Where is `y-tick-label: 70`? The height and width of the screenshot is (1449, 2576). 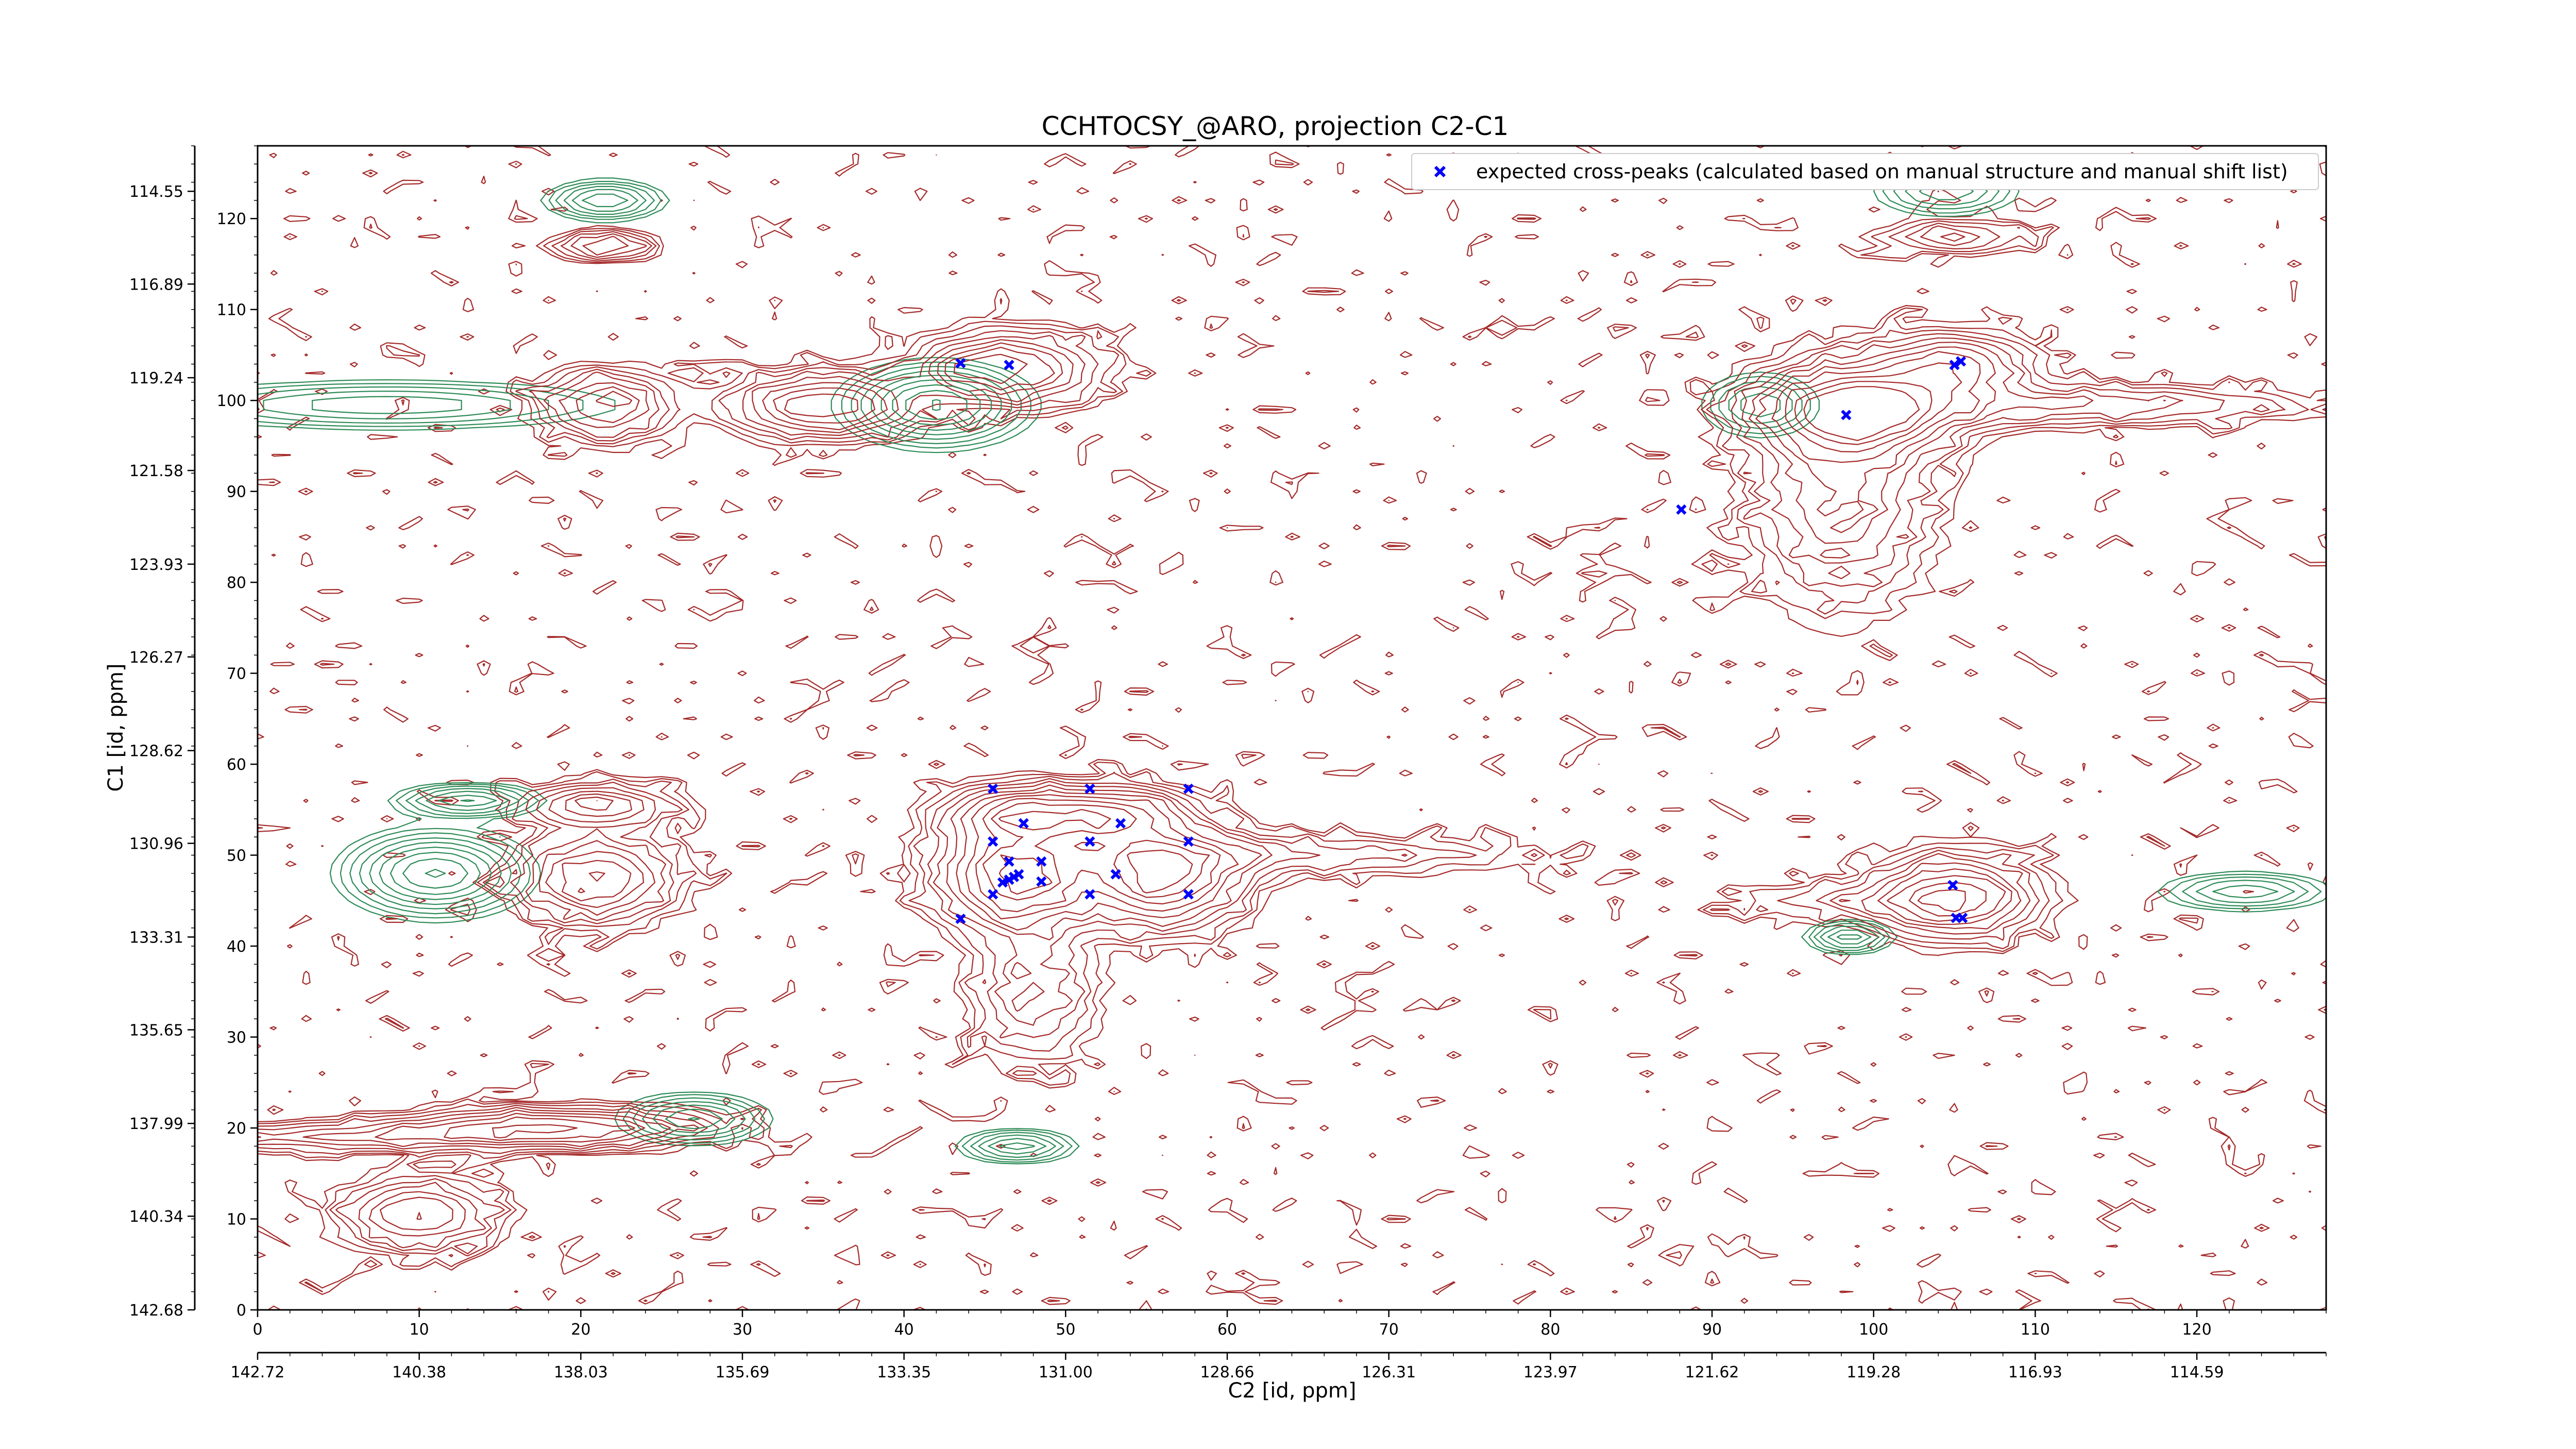 y-tick-label: 70 is located at coordinates (236, 674).